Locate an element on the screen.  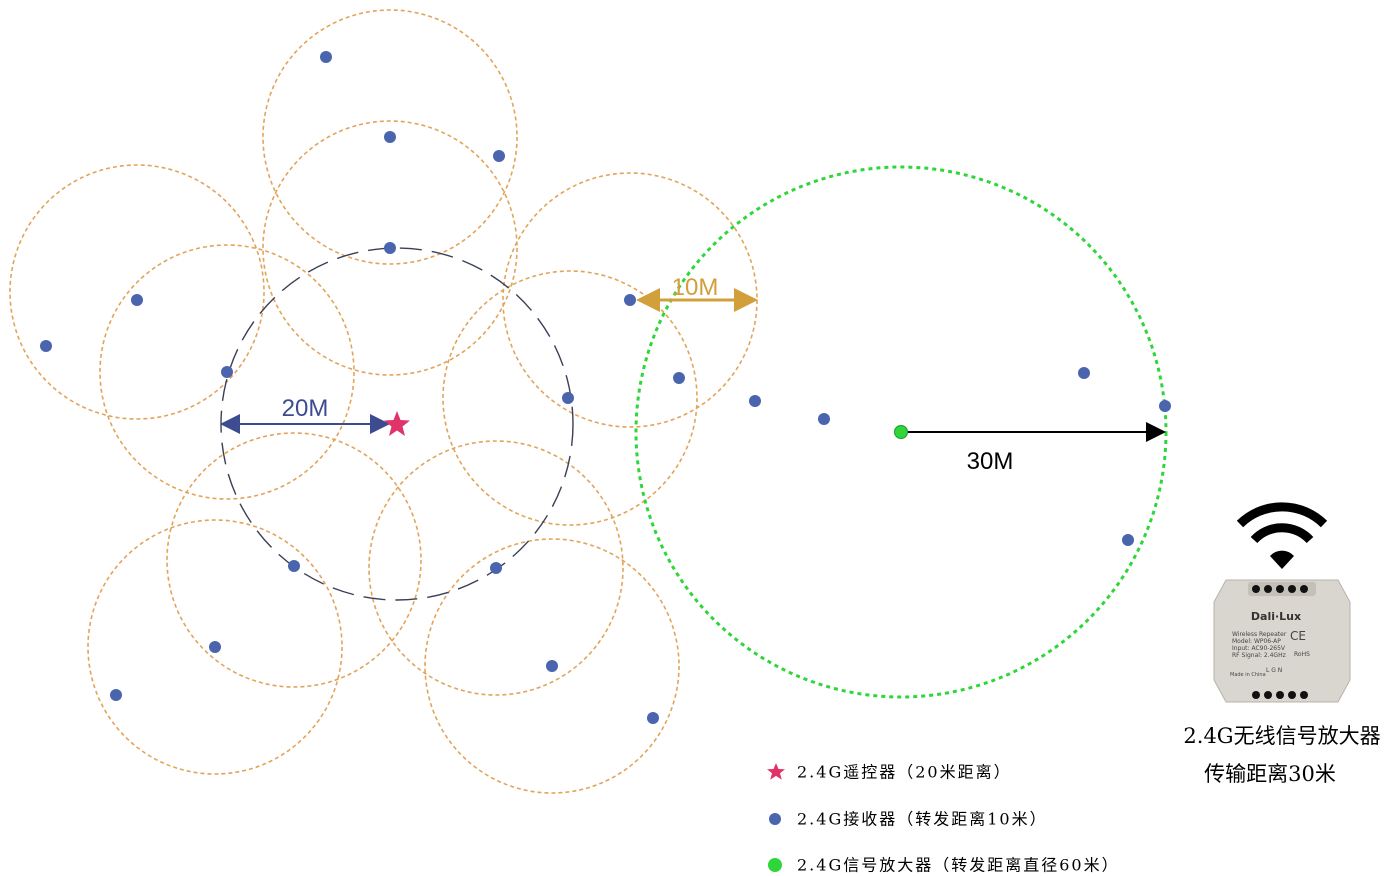
device-spec: Model: WP06-AP is located at coordinates (1256, 641).